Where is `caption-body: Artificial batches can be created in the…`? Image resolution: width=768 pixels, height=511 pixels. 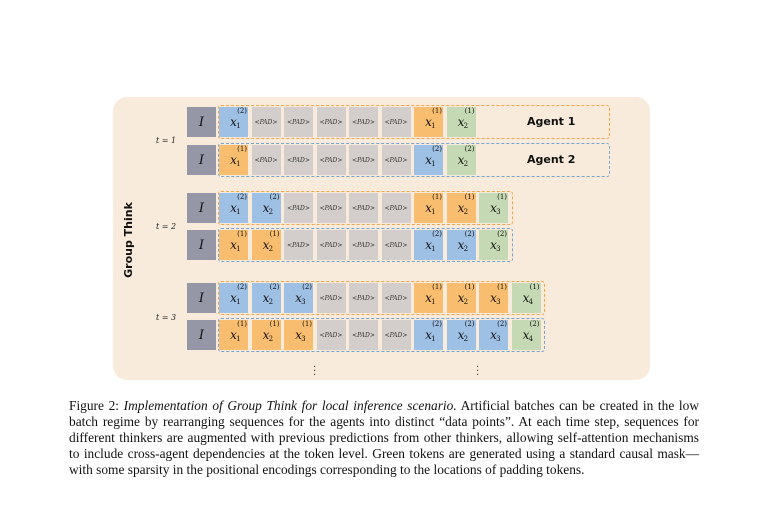
caption-body: Artificial batches can be created in the… is located at coordinates (384, 437).